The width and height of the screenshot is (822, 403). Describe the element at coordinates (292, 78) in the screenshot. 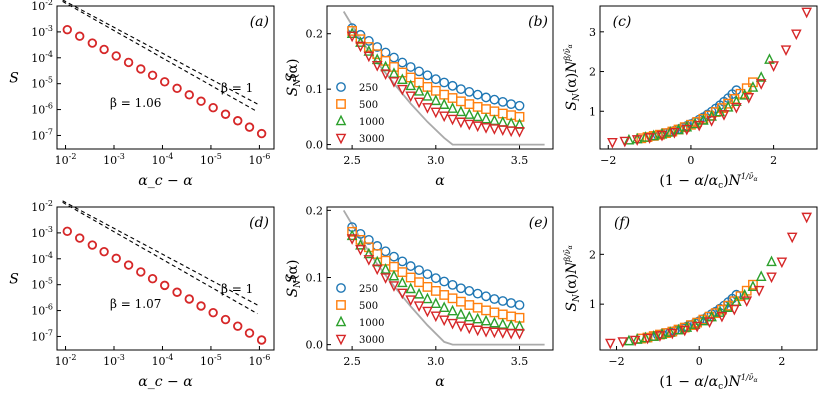

I see `y-axis-label: S` at that location.